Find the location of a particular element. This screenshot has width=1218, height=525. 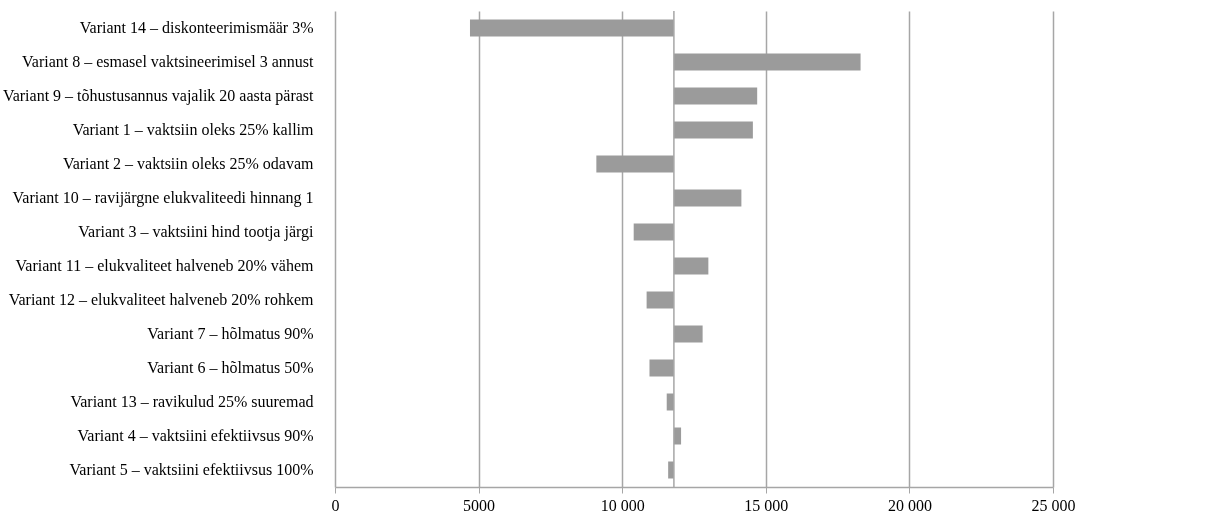

y-tick-label: Variant 12 – elukvaliteet halveneb 20% rohkem is located at coordinates (161, 299).